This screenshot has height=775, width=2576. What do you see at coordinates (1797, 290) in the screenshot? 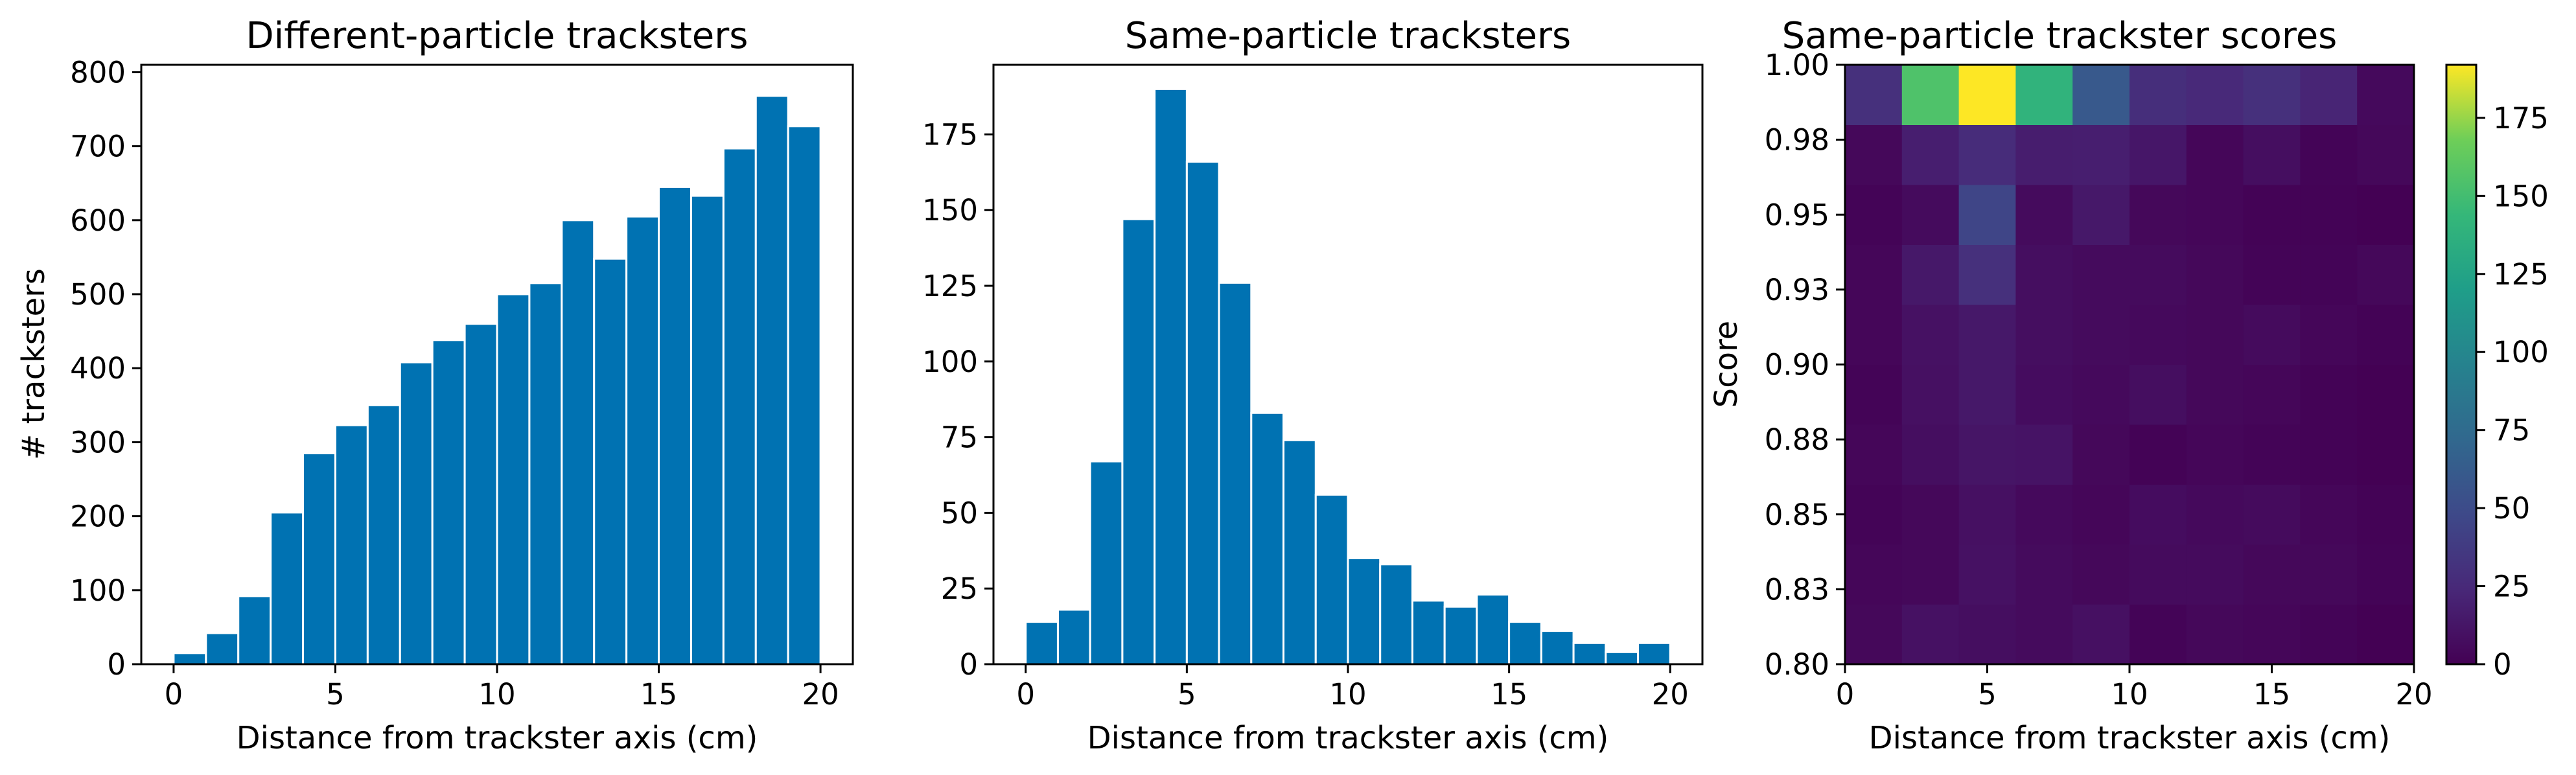
I see `y-tick-label: 0.93` at bounding box center [1797, 290].